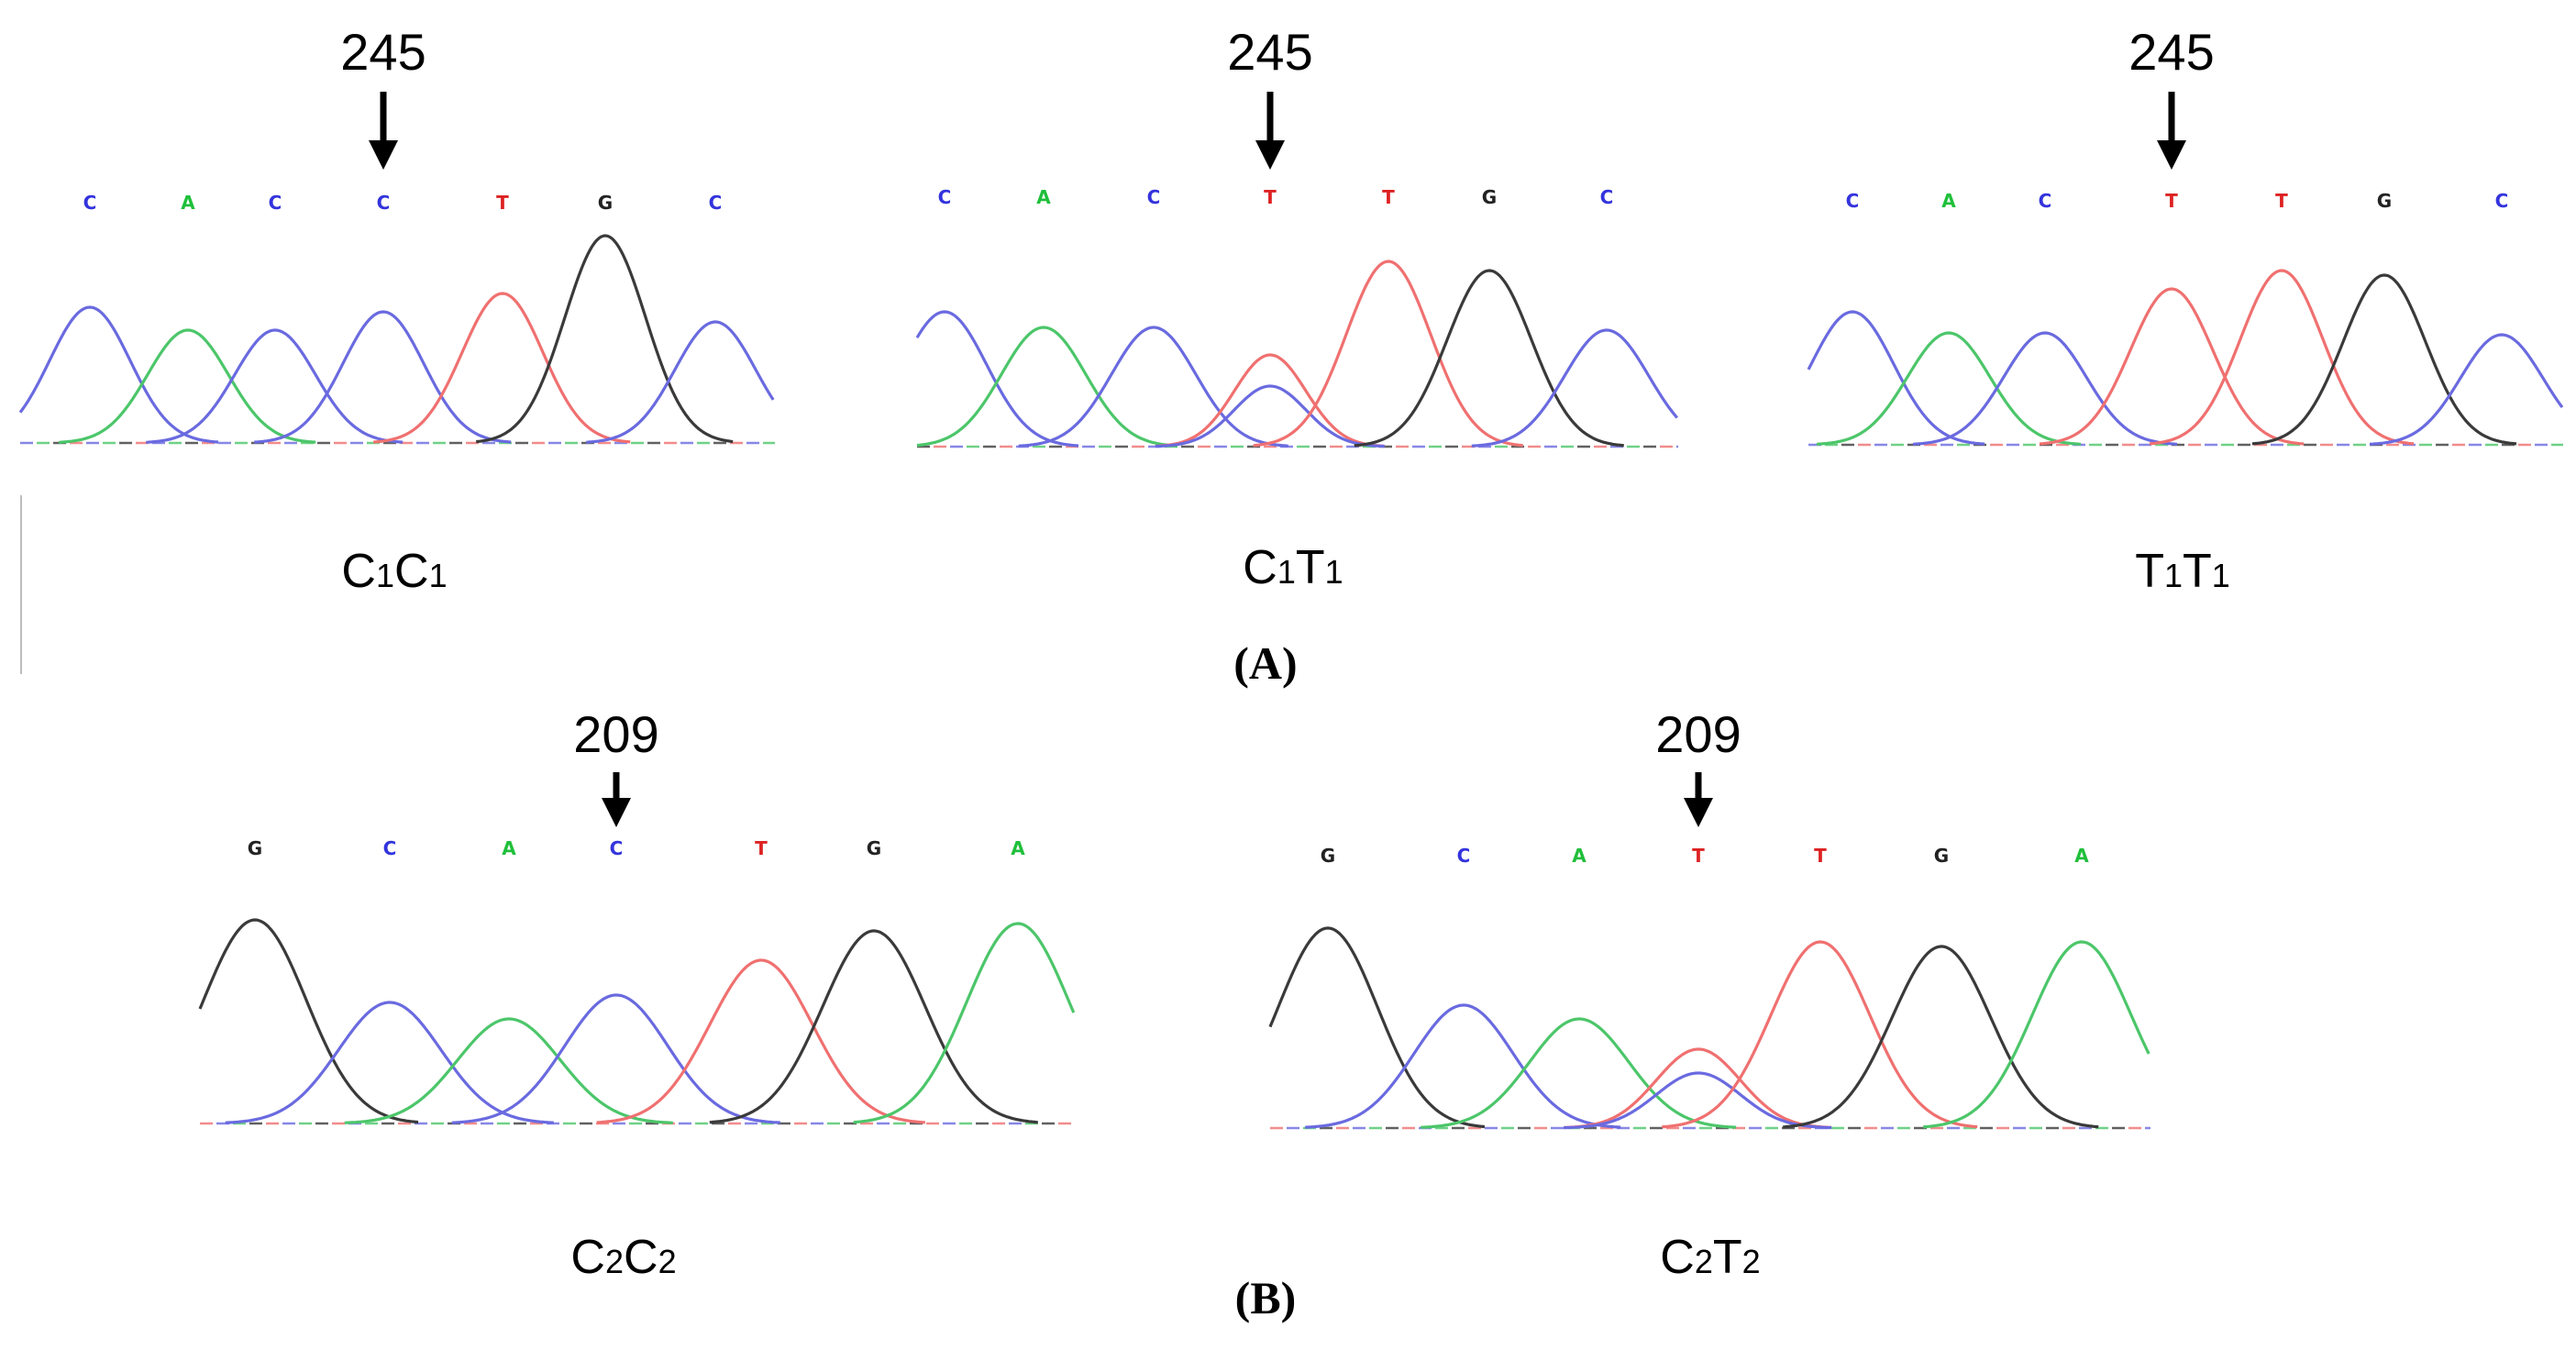  Describe the element at coordinates (1293, 568) in the screenshot. I see `genotype-label: C1T1` at that location.